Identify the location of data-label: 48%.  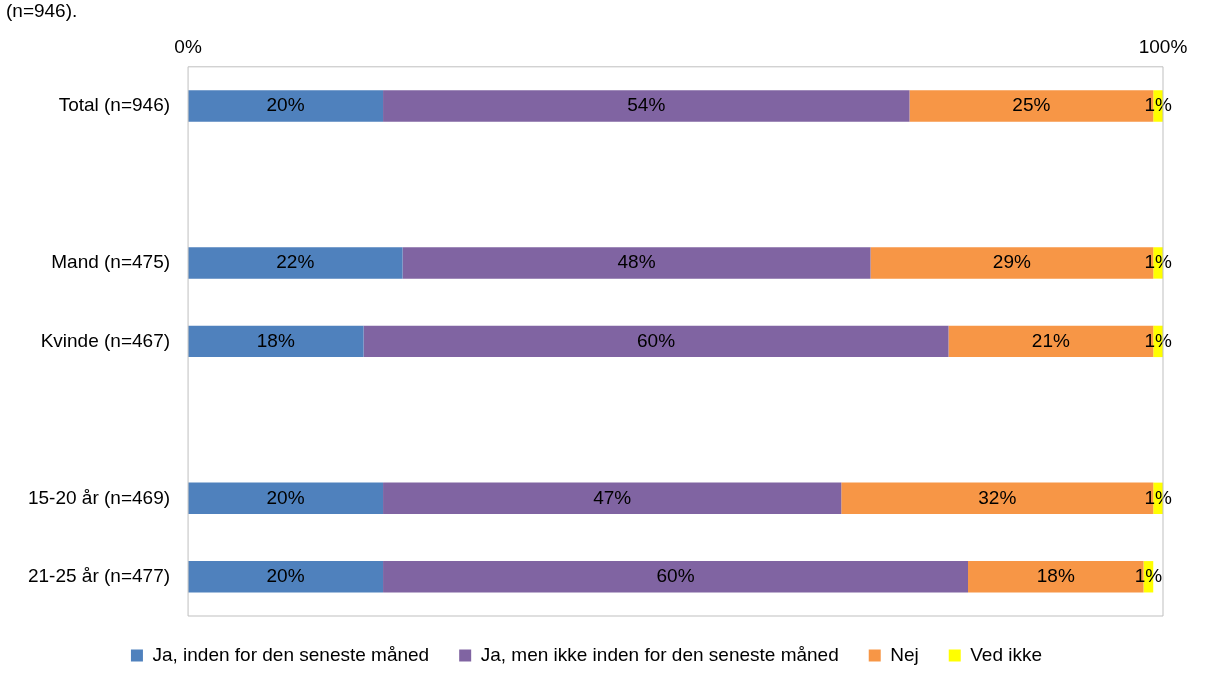
(636, 262).